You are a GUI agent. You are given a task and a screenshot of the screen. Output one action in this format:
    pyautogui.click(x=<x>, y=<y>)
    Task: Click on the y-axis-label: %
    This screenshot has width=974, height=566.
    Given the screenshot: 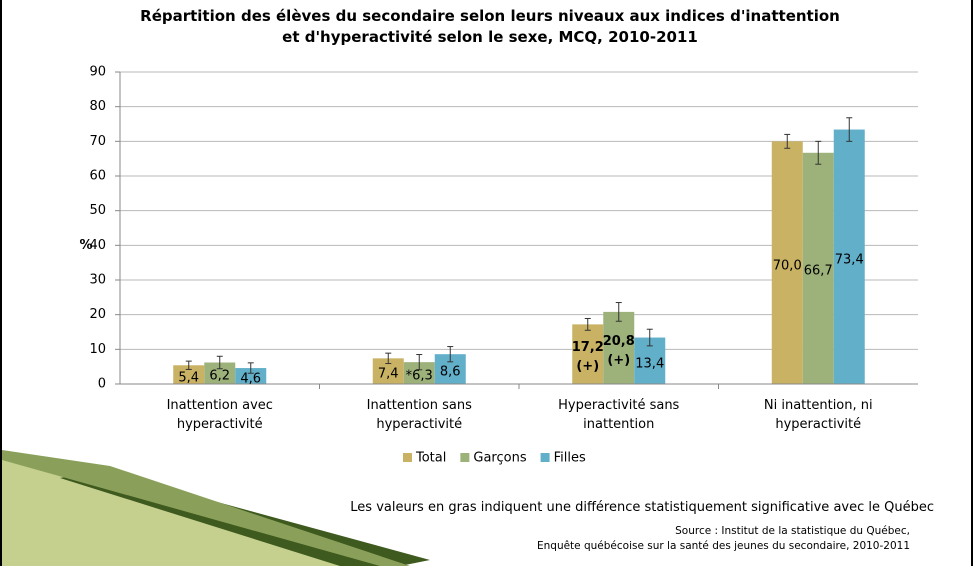 What is the action you would take?
    pyautogui.click(x=85, y=245)
    